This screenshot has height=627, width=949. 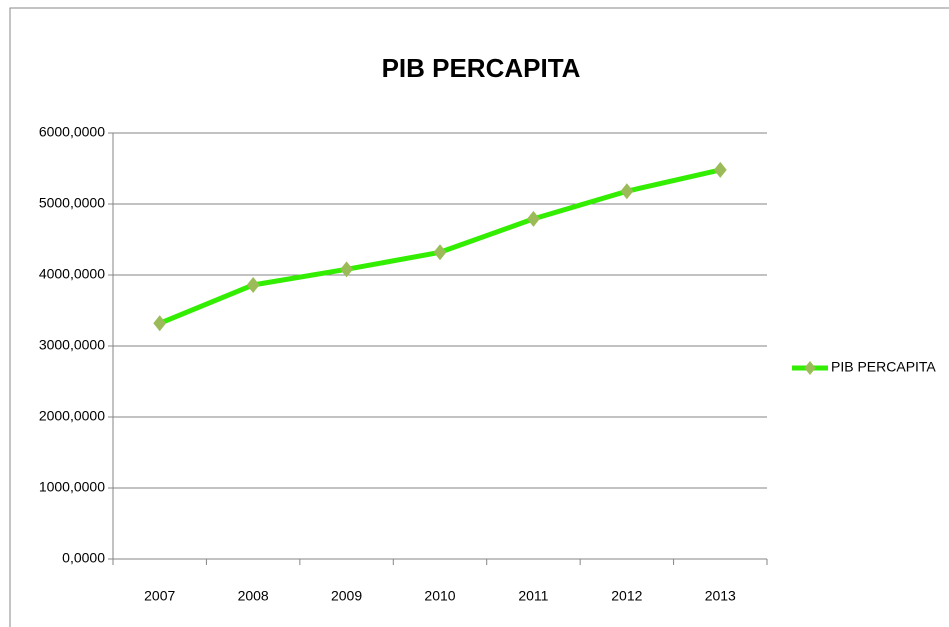 What do you see at coordinates (72, 132) in the screenshot?
I see `y-tick-label: 6000,0000` at bounding box center [72, 132].